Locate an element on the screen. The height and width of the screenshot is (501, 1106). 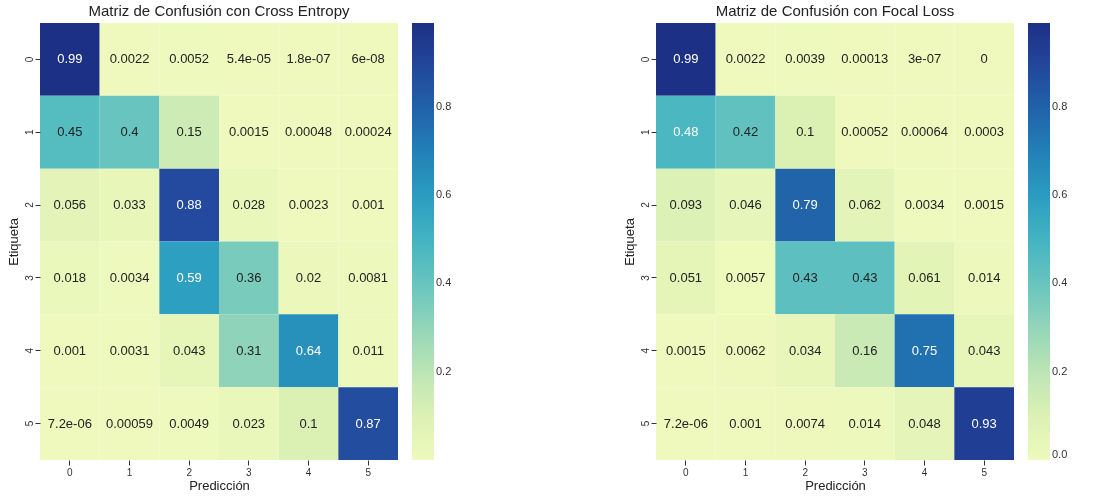
data-label: 0.00052 is located at coordinates (865, 132).